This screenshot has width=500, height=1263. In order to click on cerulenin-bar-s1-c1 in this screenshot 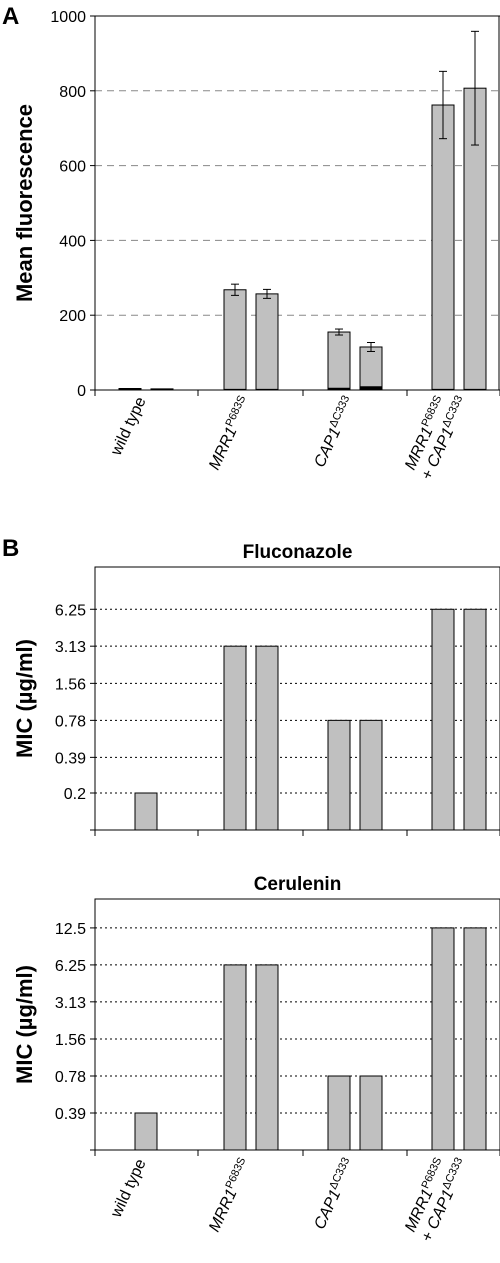, I will do `click(267, 1057)`.